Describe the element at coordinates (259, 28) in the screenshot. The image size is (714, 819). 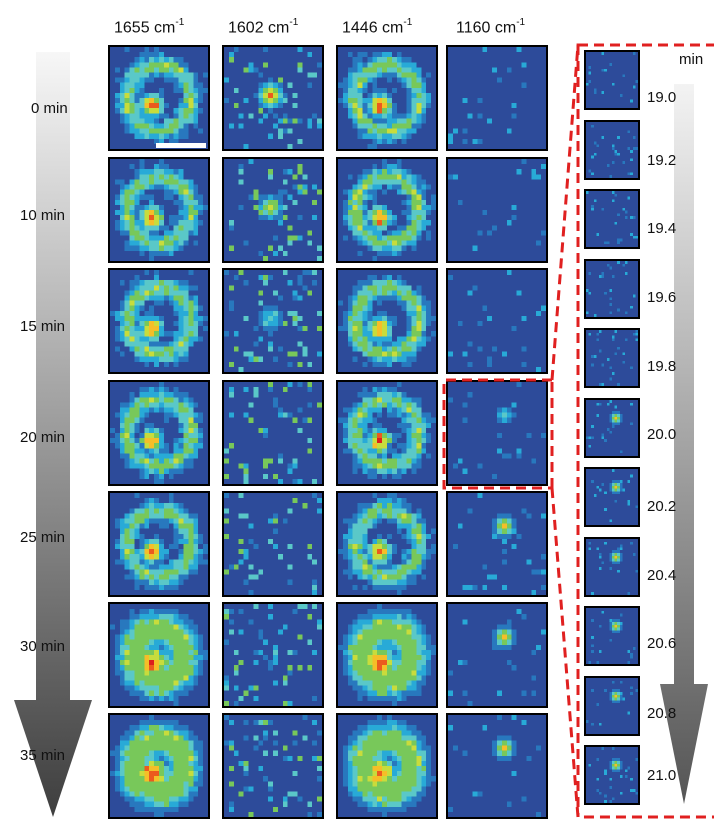
I see `column-header-1602-text: 1602 cm` at that location.